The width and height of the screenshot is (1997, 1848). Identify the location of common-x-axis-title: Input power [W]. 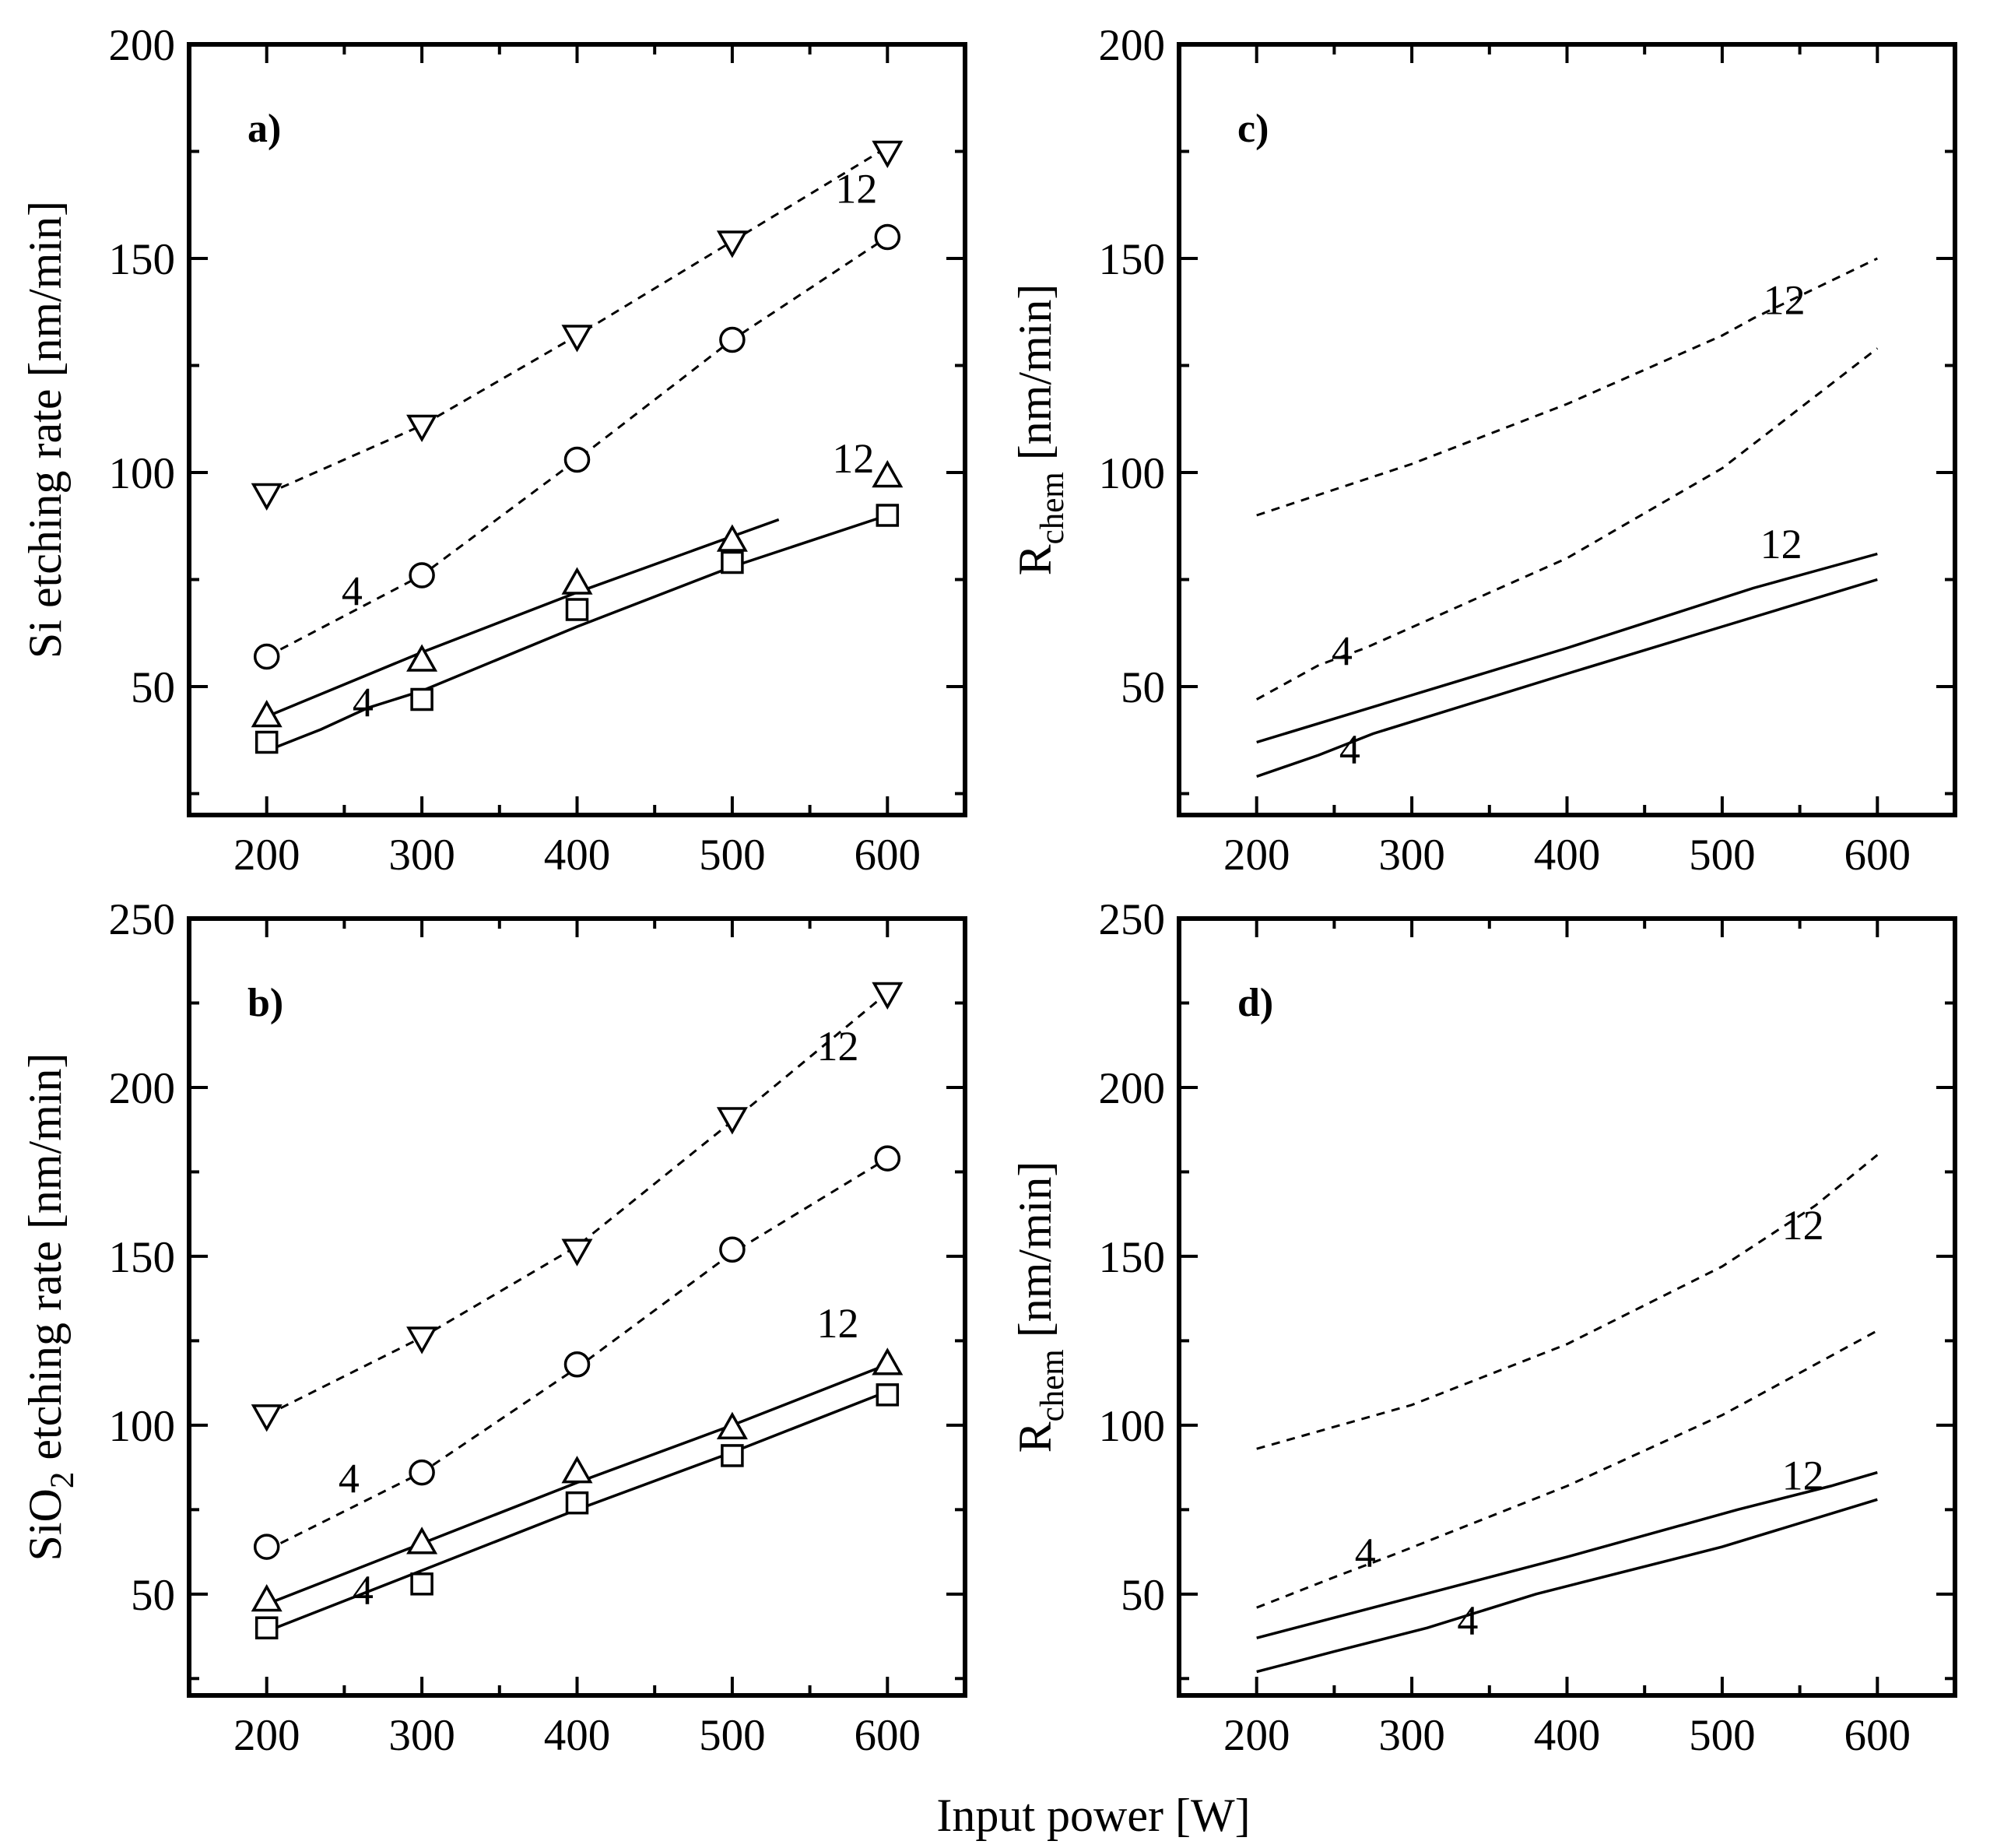
(1093, 1816).